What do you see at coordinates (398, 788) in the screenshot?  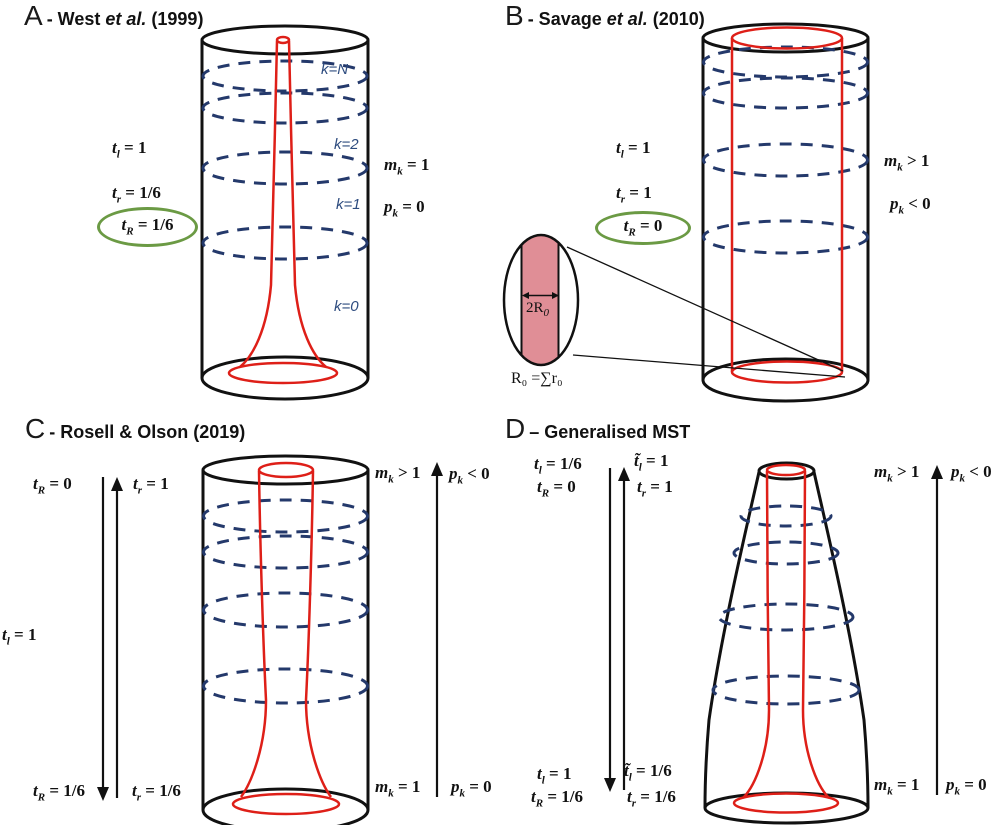 I see `c-mk-bottom-label: mk = 1` at bounding box center [398, 788].